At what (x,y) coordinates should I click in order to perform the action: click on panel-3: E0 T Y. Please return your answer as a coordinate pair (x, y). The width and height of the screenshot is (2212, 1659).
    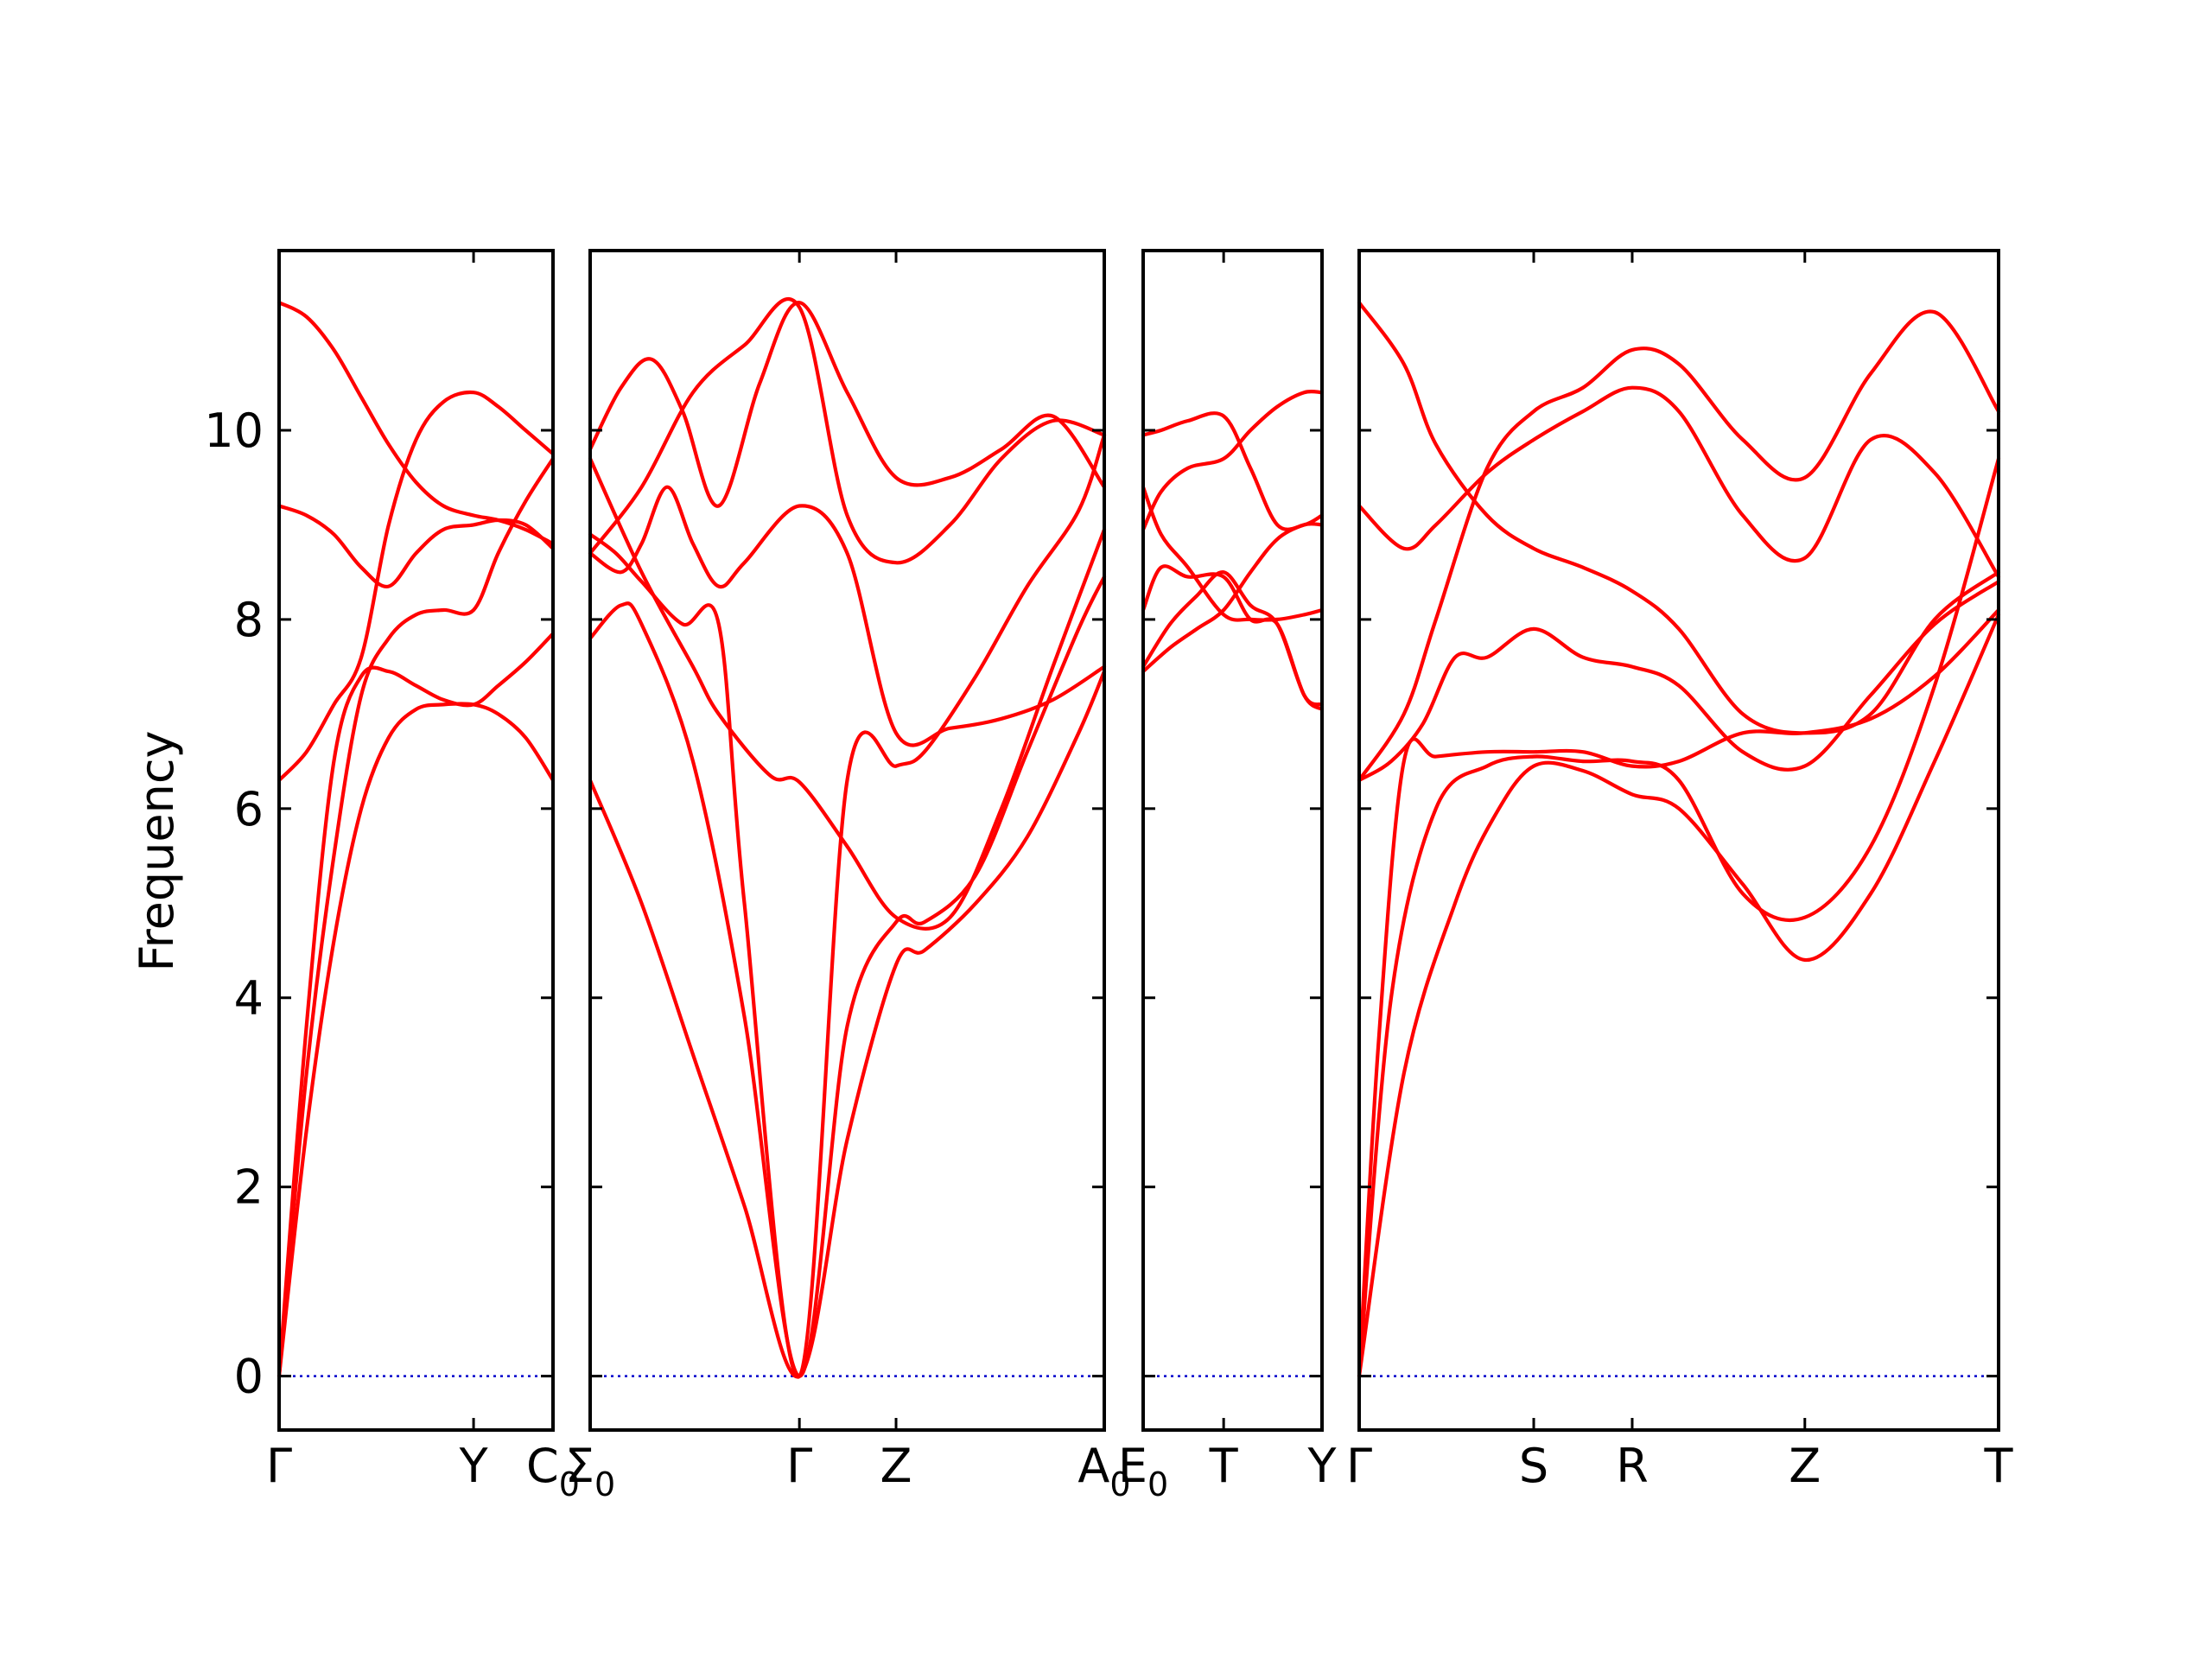
    Looking at the image, I should click on (1228, 876).